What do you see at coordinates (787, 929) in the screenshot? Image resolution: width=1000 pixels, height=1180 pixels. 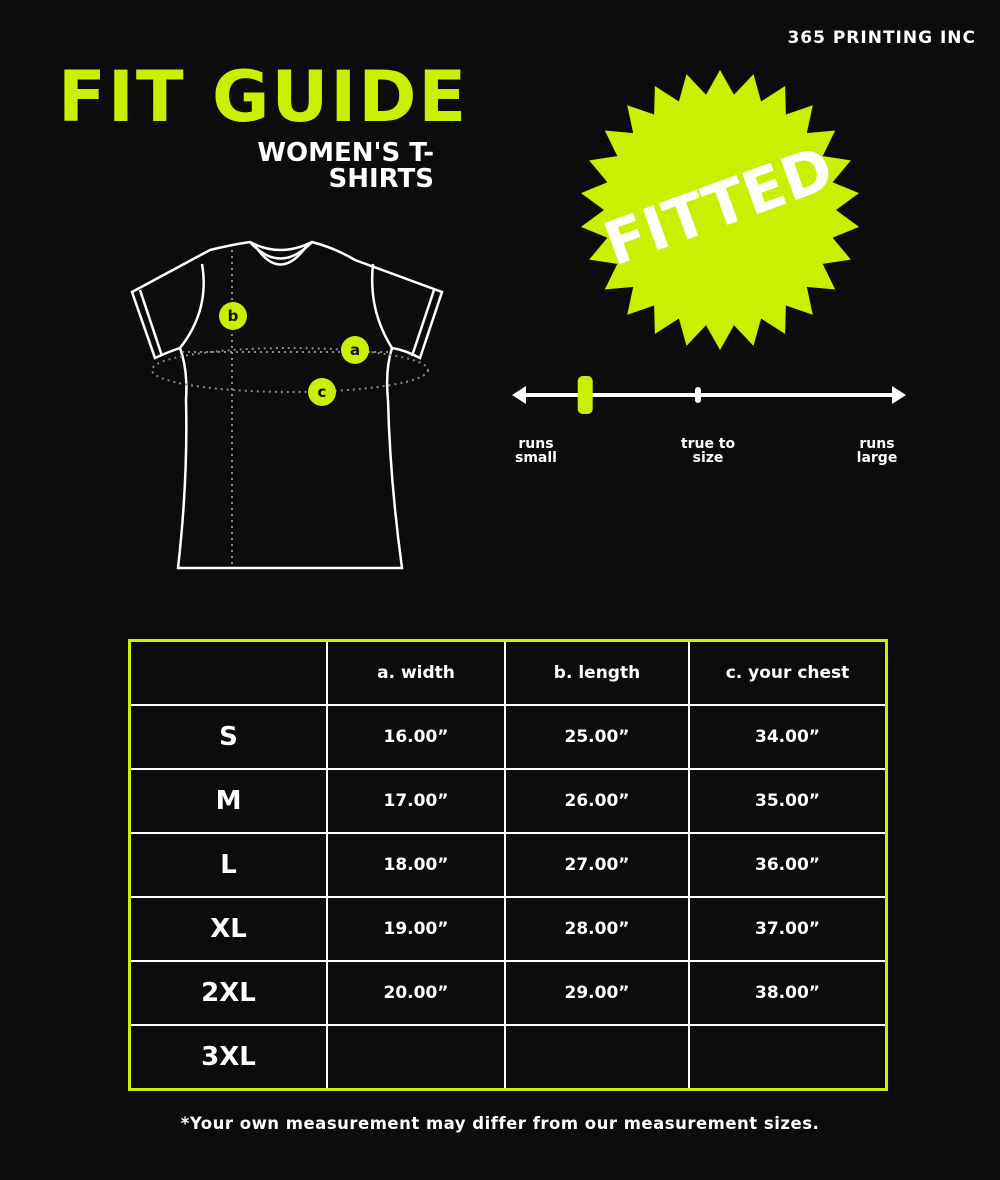 I see `measurement-cell: 37.00”` at bounding box center [787, 929].